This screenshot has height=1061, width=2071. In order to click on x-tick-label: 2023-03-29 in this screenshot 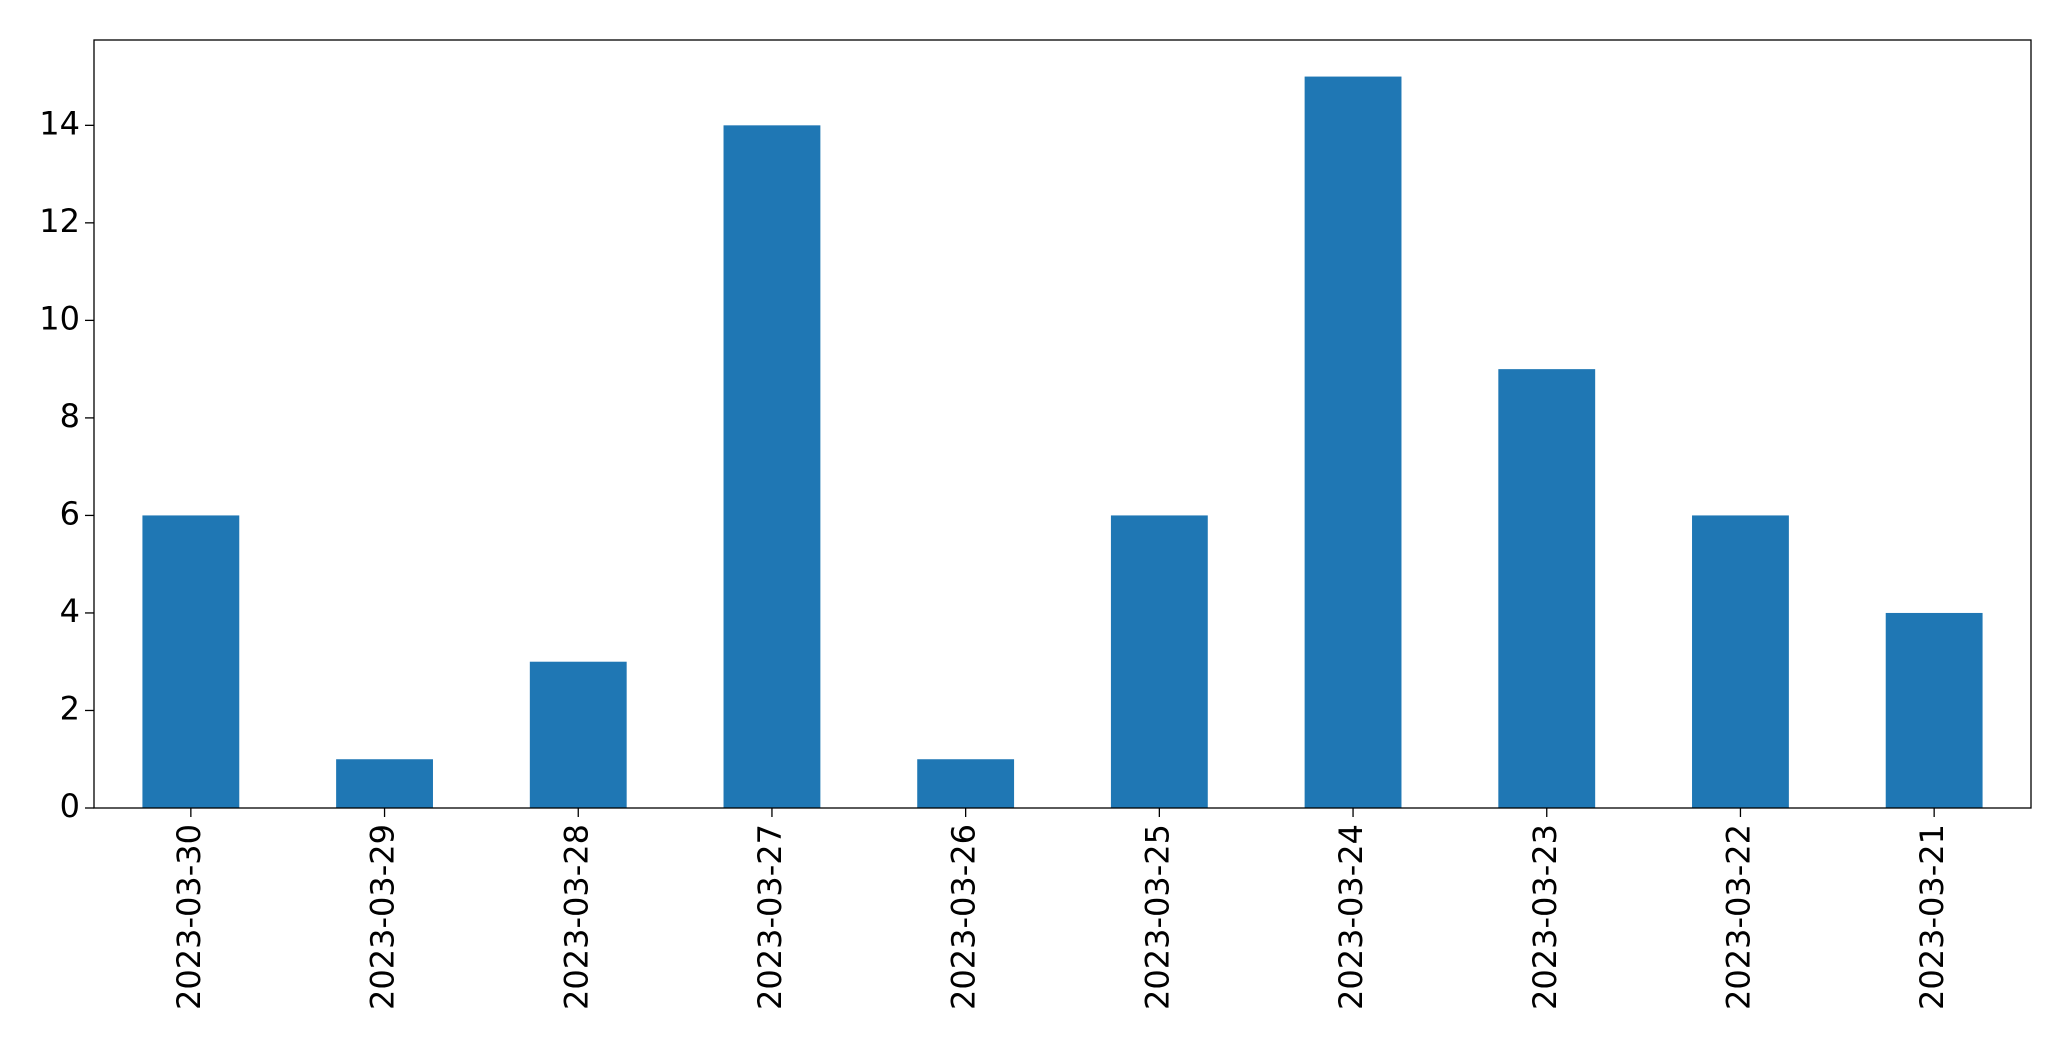, I will do `click(383, 917)`.